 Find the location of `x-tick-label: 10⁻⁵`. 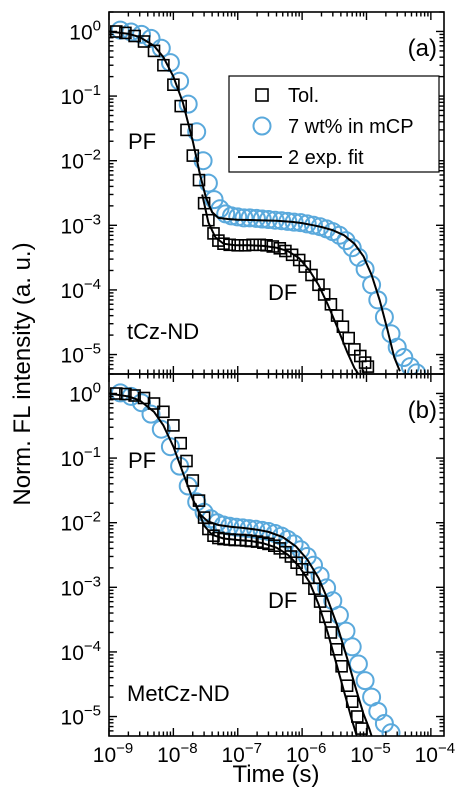

x-tick-label: 10⁻⁵ is located at coordinates (370, 753).